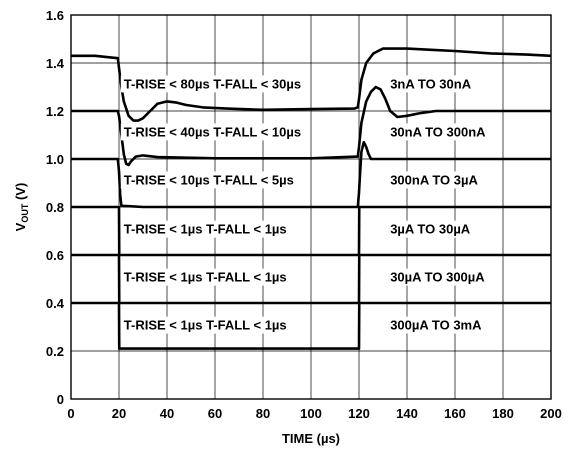 This screenshot has width=571, height=457. What do you see at coordinates (55, 303) in the screenshot?
I see `y-tick-label: 0.4` at bounding box center [55, 303].